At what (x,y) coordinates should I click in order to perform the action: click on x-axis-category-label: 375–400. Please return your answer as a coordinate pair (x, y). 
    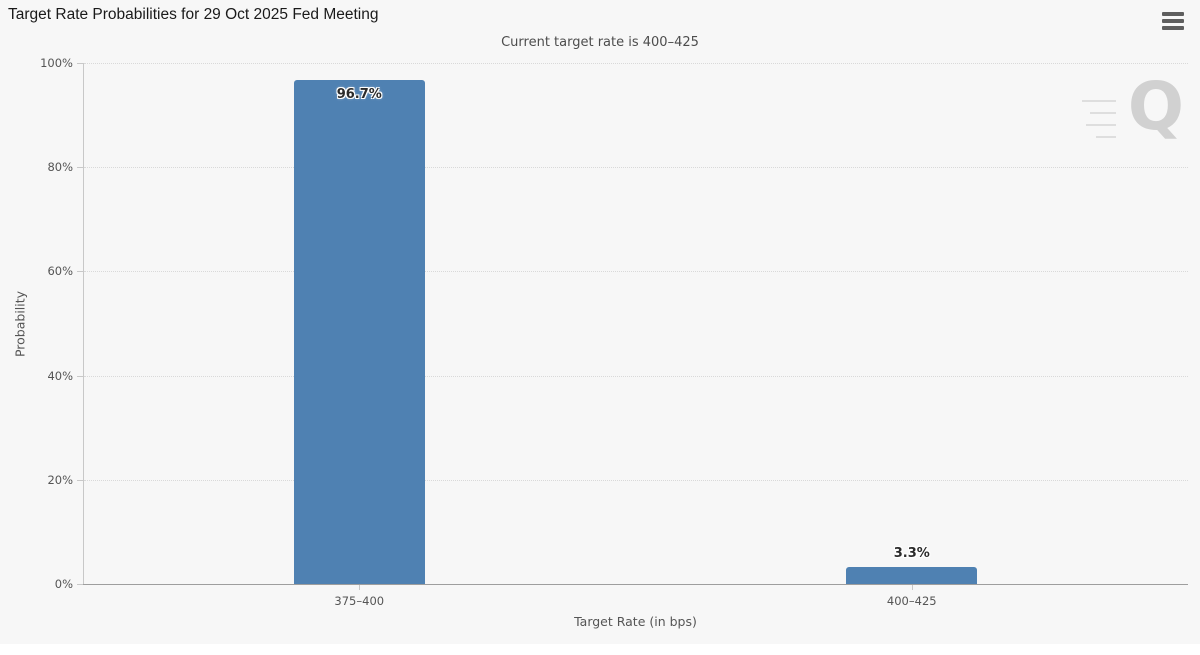
    Looking at the image, I should click on (359, 601).